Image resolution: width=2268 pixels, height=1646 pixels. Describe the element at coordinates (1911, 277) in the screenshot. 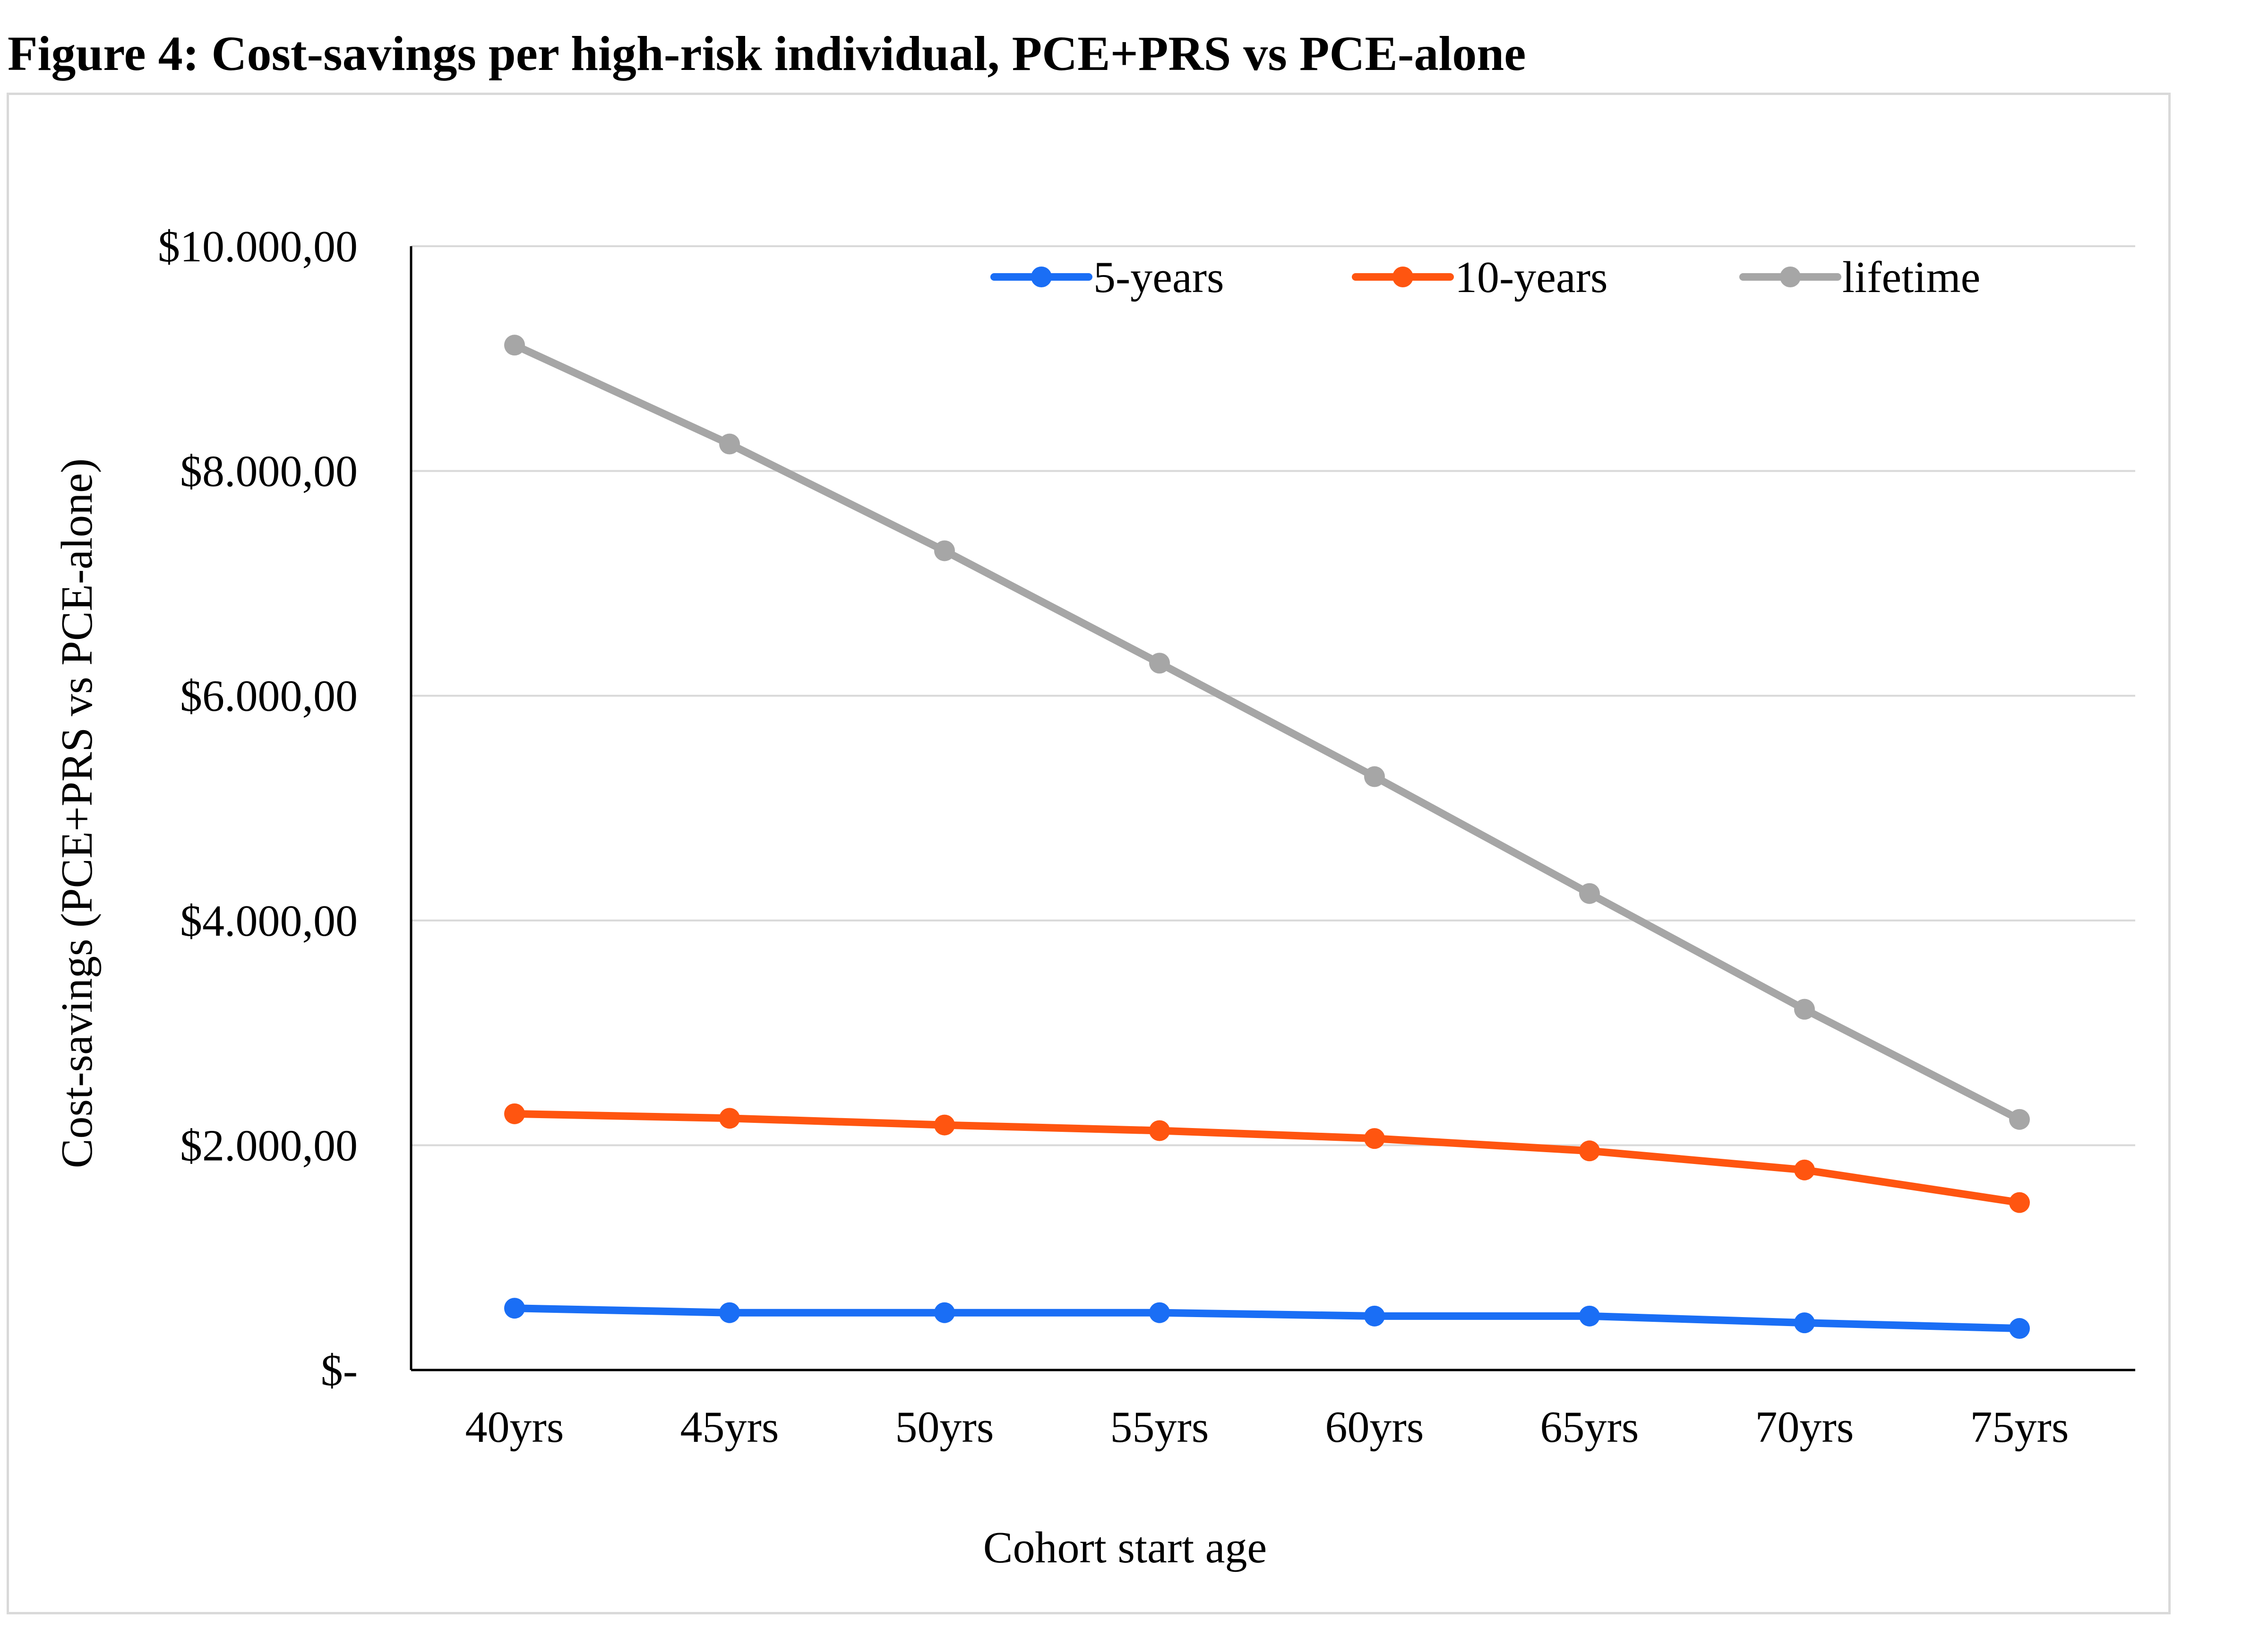

I see `legend-label: lifetime` at that location.